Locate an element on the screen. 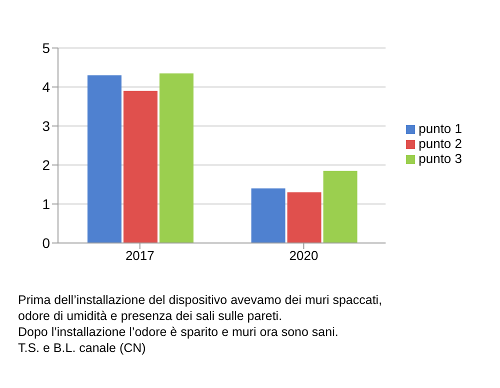 The width and height of the screenshot is (500, 388). y-tick-label: 0 is located at coordinates (46, 242).